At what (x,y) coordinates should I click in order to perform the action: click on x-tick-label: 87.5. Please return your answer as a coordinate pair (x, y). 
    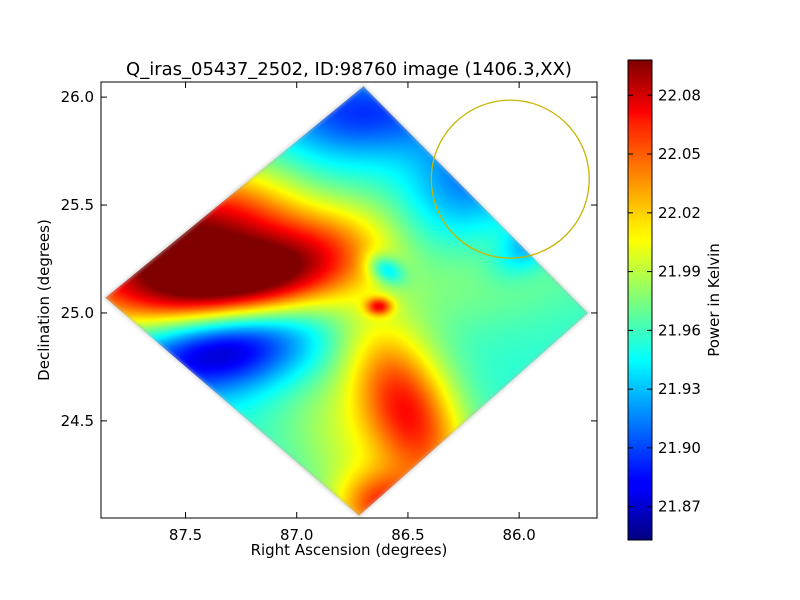
    Looking at the image, I should click on (185, 535).